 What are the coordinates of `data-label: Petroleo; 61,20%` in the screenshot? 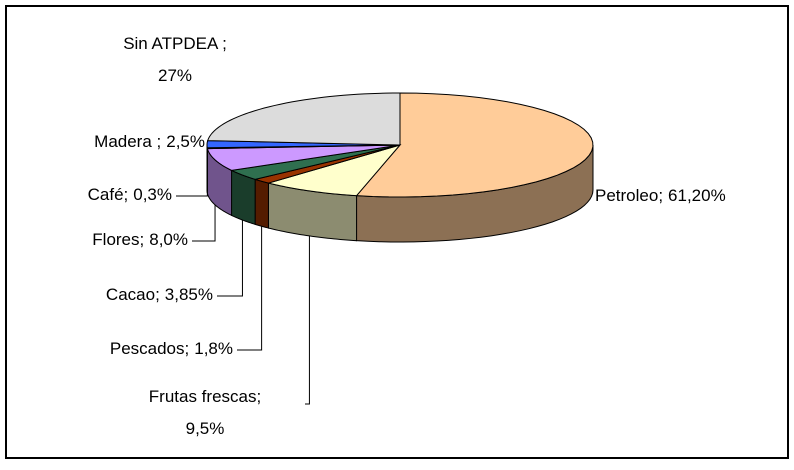 It's located at (660, 195).